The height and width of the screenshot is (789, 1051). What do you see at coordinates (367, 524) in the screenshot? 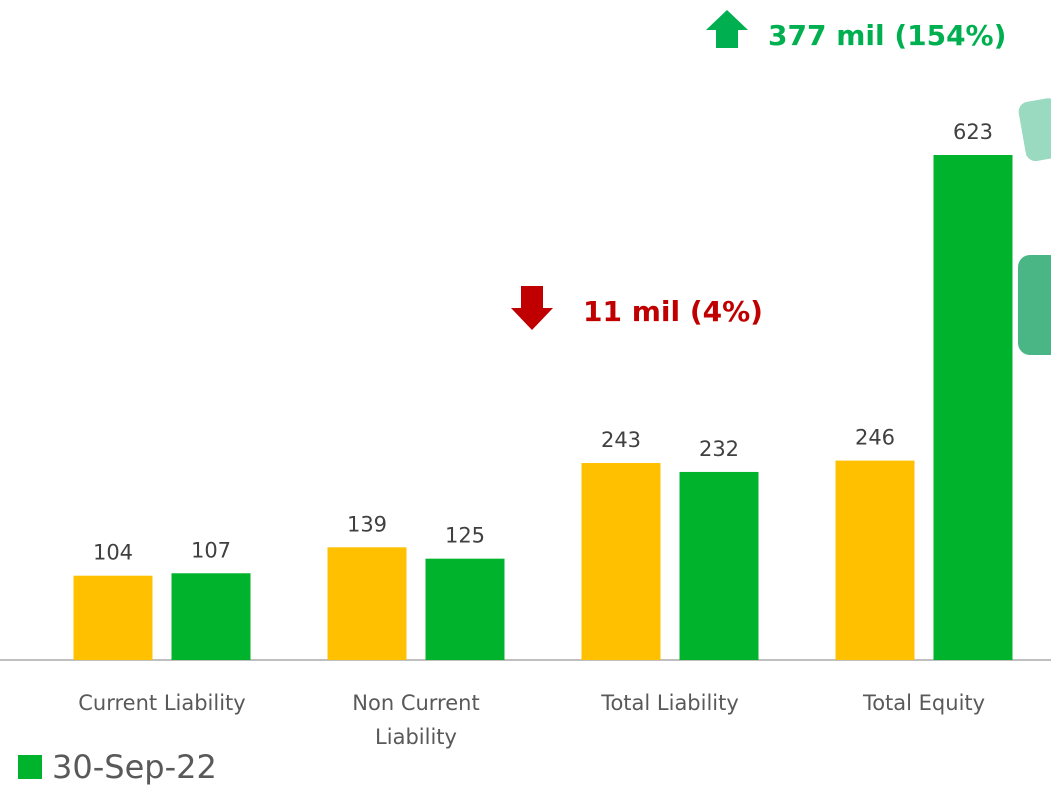
I see `data-label: 139` at bounding box center [367, 524].